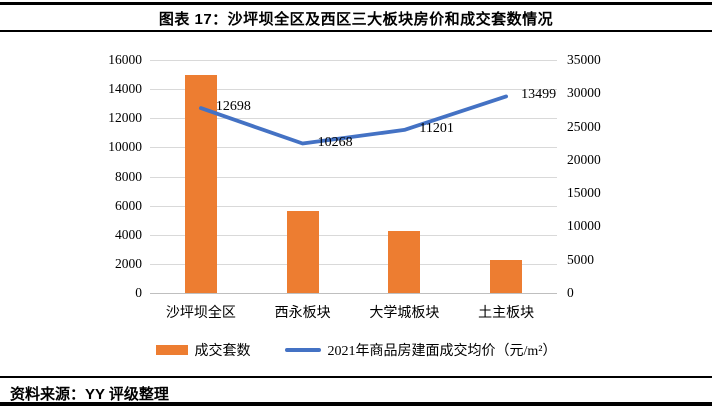 This screenshot has width=712, height=414. I want to click on category-label: 沙坪坝全区, so click(200, 313).